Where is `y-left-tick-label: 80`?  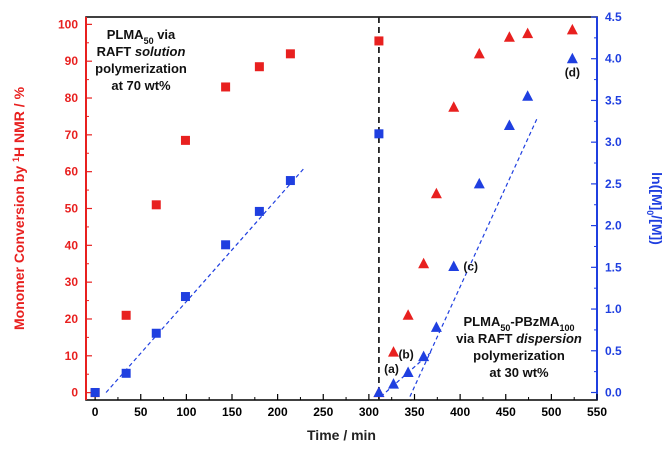 y-left-tick-label: 80 is located at coordinates (72, 98).